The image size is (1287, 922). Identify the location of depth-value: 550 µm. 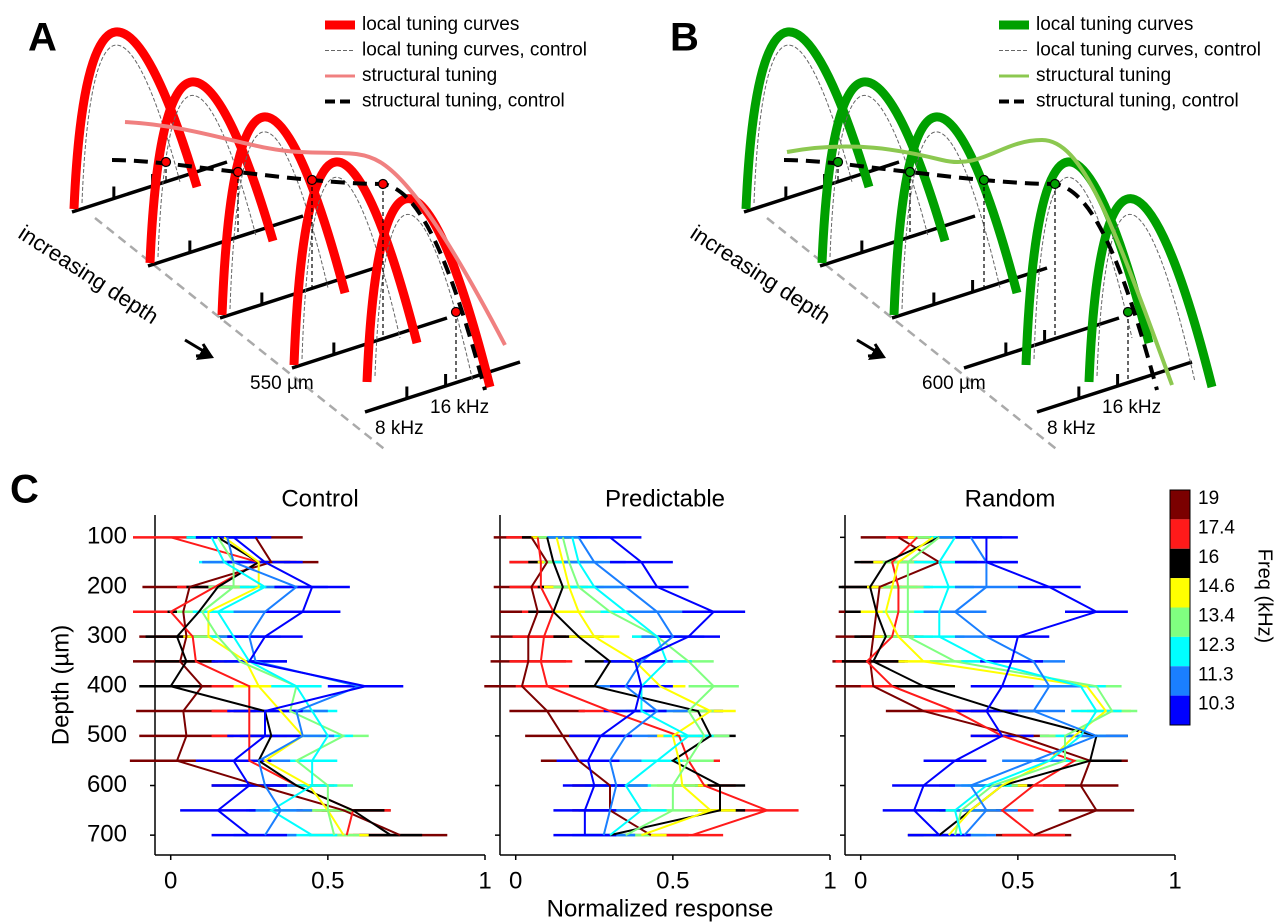
(282, 383).